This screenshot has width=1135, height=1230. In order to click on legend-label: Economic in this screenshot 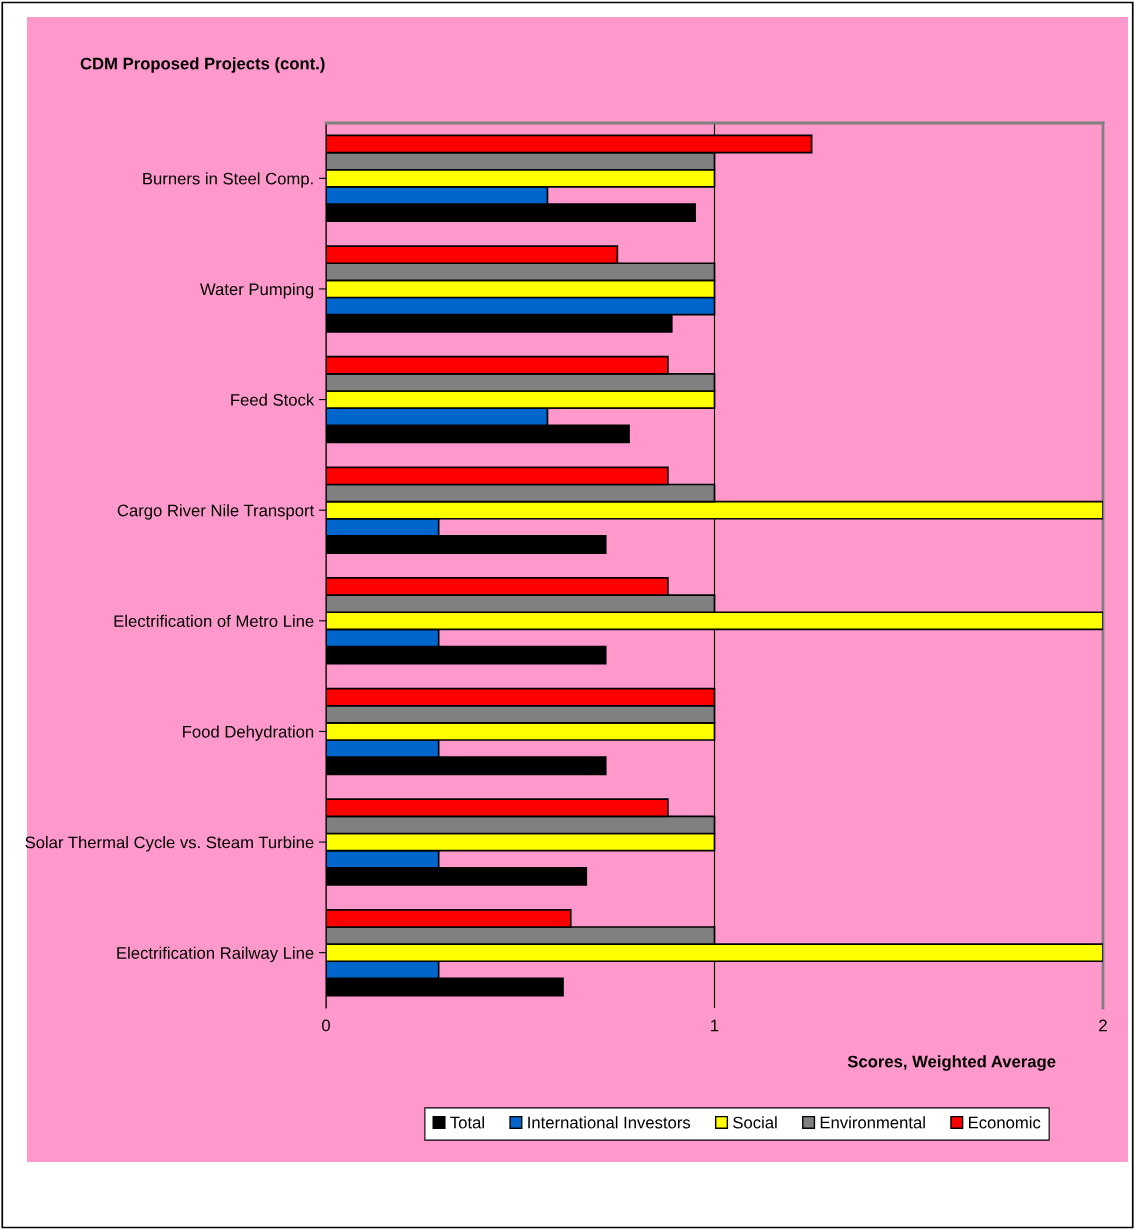, I will do `click(1004, 1122)`.